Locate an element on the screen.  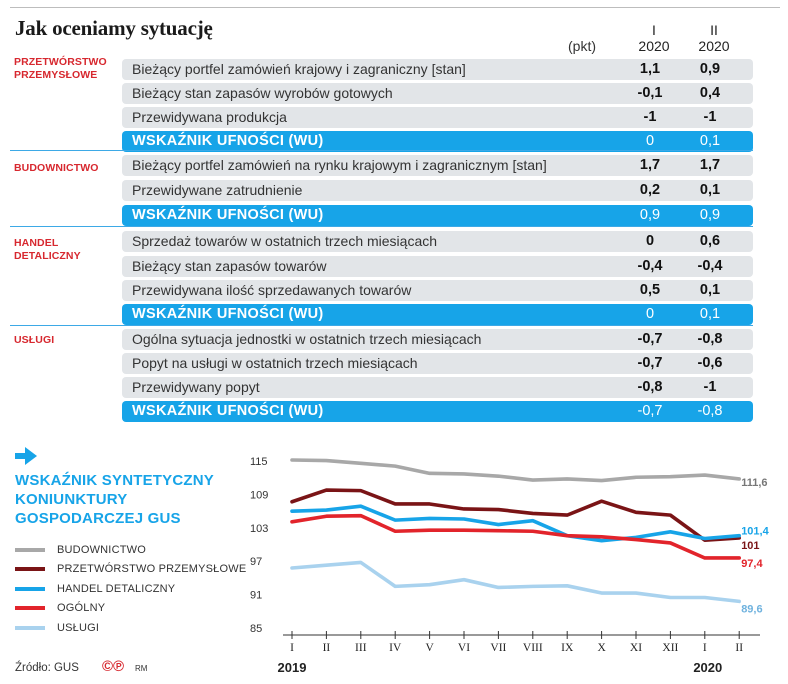
legend-item: OGÓLNY is located at coordinates (130, 609).